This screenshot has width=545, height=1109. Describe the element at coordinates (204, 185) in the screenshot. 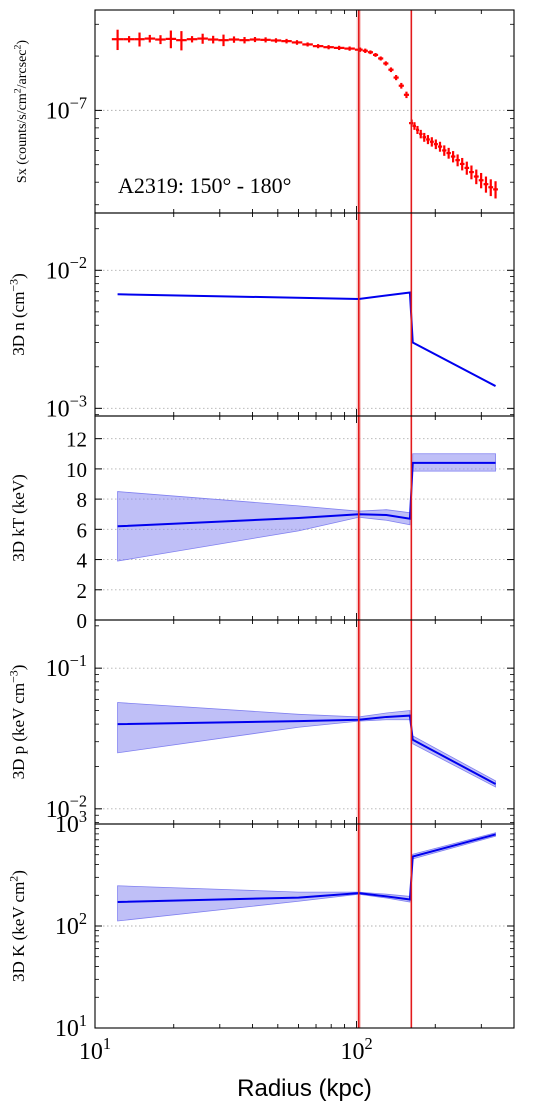

I see `panel-annotation-sx: A2319: 150° - 180°` at that location.